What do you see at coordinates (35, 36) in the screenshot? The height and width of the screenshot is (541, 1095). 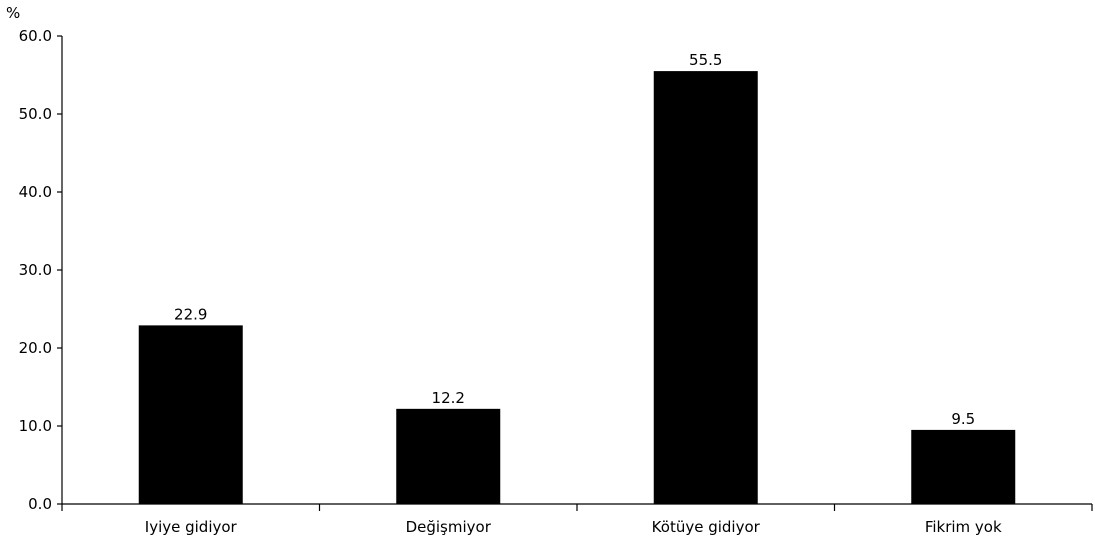 I see `y-tick-label: 60.0` at bounding box center [35, 36].